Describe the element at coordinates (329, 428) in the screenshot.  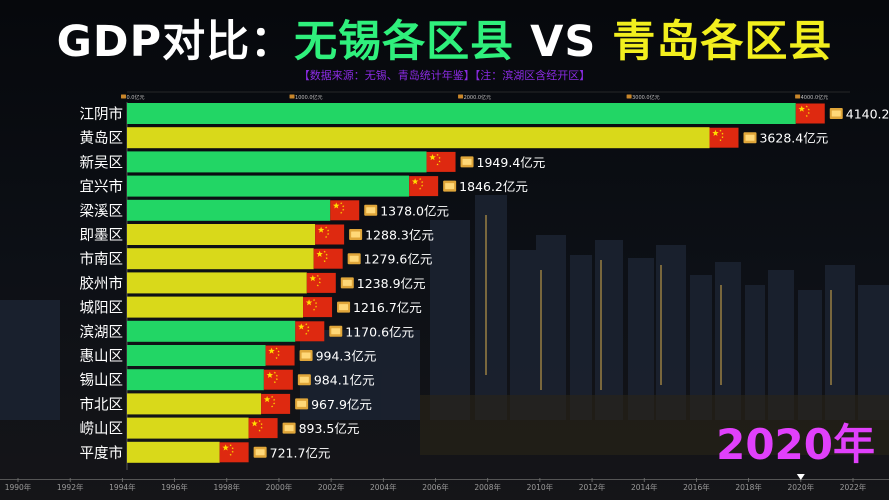
I see `value-label: 893.5亿元` at that location.